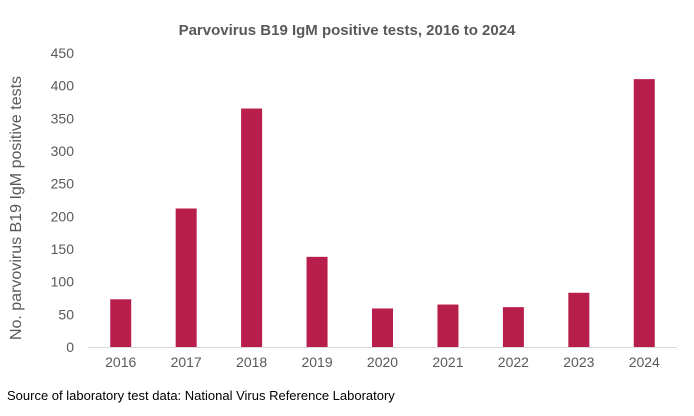 This screenshot has width=694, height=416. I want to click on y-tick-label: 150, so click(63, 249).